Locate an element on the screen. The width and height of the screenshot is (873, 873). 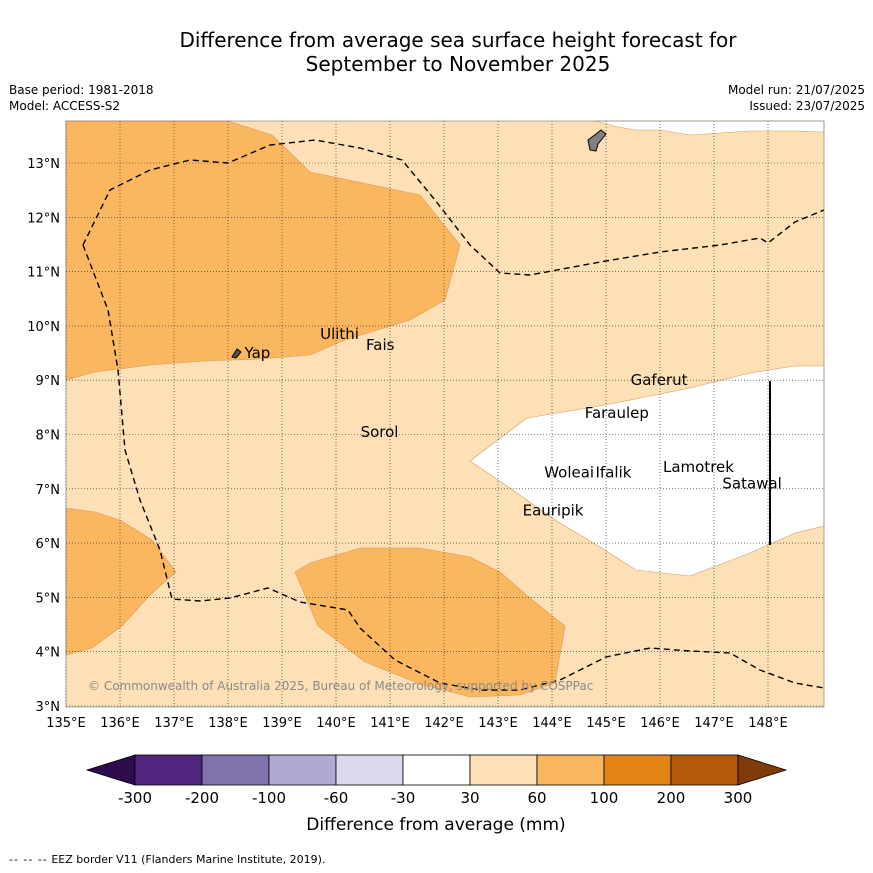
place-label-eauripik: Eauripik is located at coordinates (553, 511).